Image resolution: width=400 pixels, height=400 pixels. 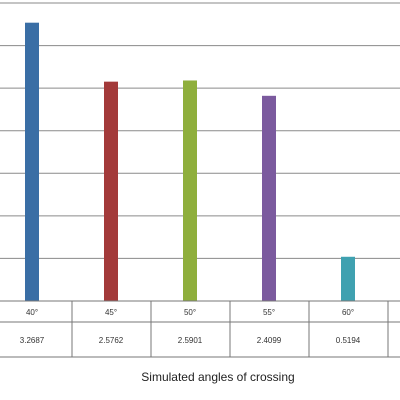 What do you see at coordinates (348, 340) in the screenshot?
I see `data-label: 0.5194` at bounding box center [348, 340].